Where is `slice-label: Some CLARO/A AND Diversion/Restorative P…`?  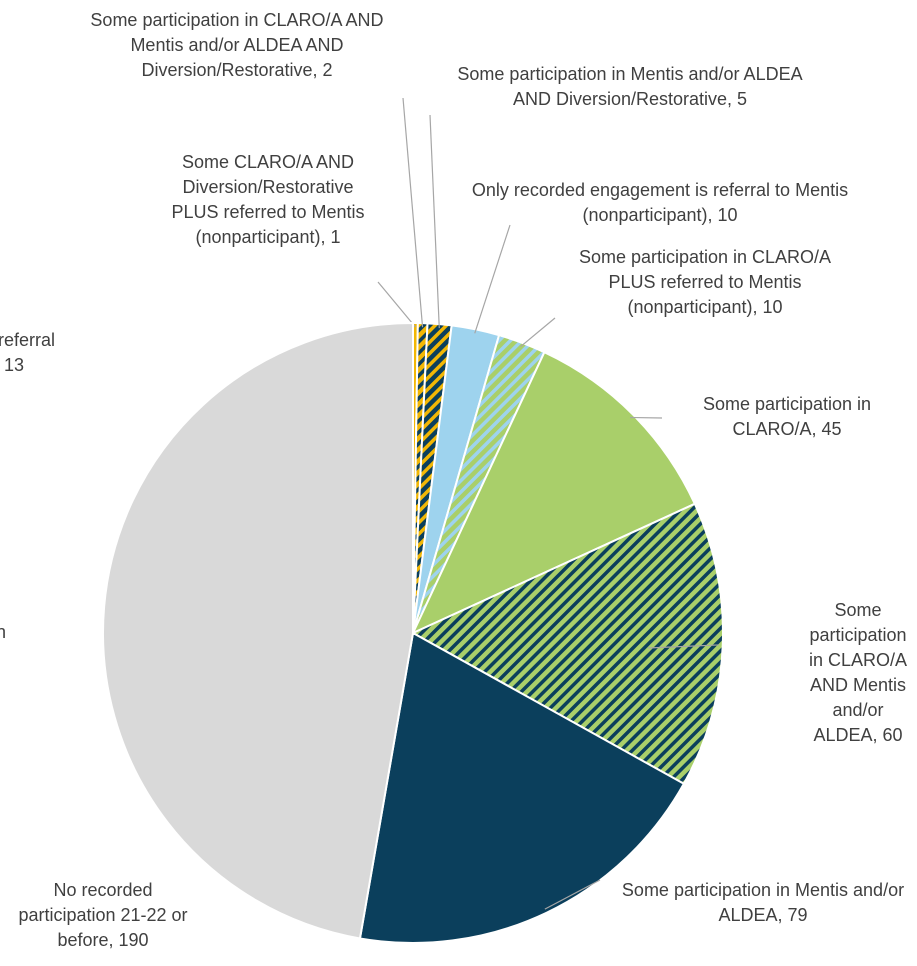 slice-label: Some CLARO/A AND Diversion/Restorative P… is located at coordinates (268, 199).